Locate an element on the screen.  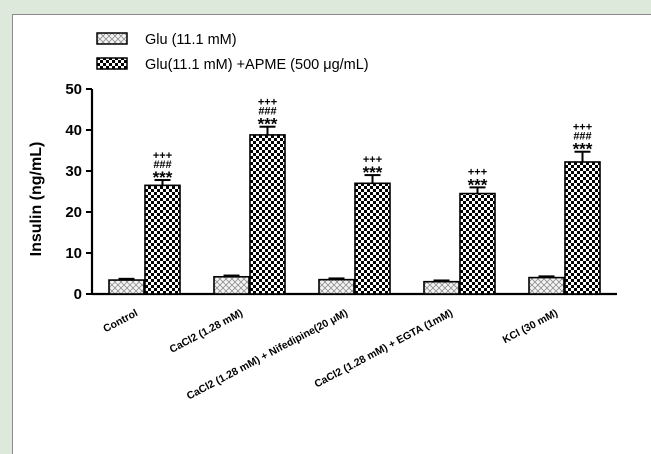
legend-label-glu-apme: Glu(11.1 mM) +APME (500 μg/mL) is located at coordinates (257, 65).